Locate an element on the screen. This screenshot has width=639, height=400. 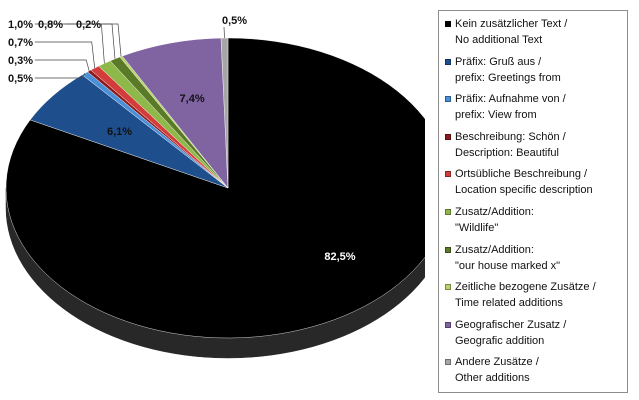
data-label-9: 0,5% is located at coordinates (234, 21).